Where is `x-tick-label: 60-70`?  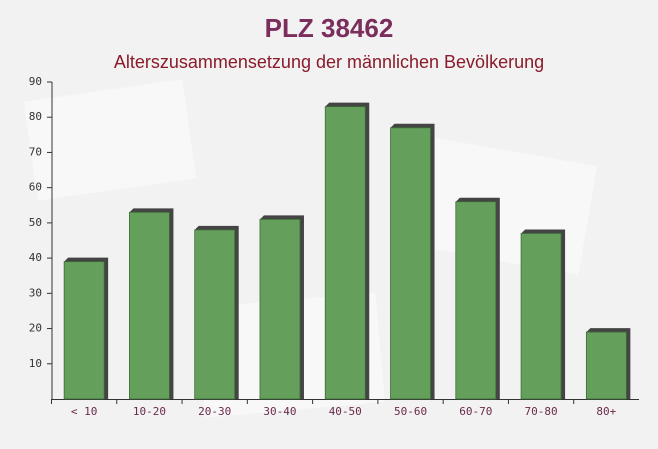 x-tick-label: 60-70 is located at coordinates (475, 411).